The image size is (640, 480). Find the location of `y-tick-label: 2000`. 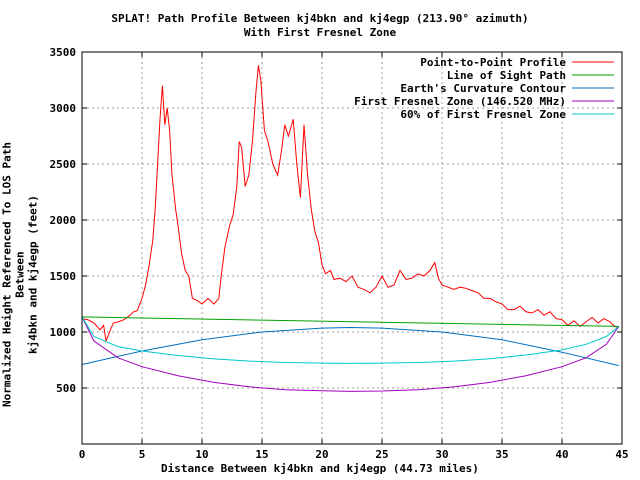

y-tick-label: 2000 is located at coordinates (63, 220).